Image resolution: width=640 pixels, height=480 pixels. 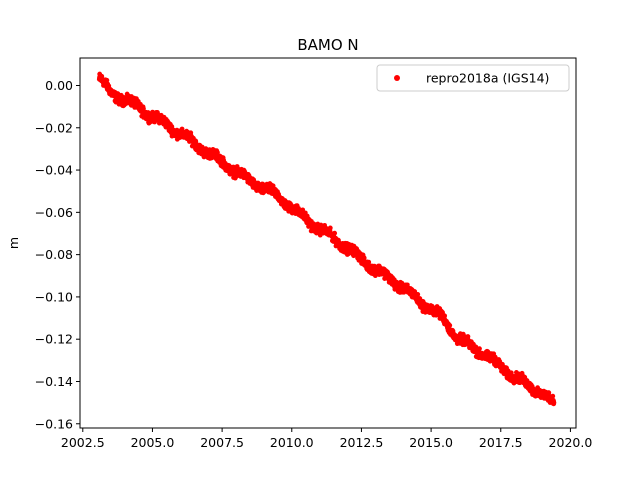 I want to click on y-tick-label: −0.14, so click(x=54, y=381).